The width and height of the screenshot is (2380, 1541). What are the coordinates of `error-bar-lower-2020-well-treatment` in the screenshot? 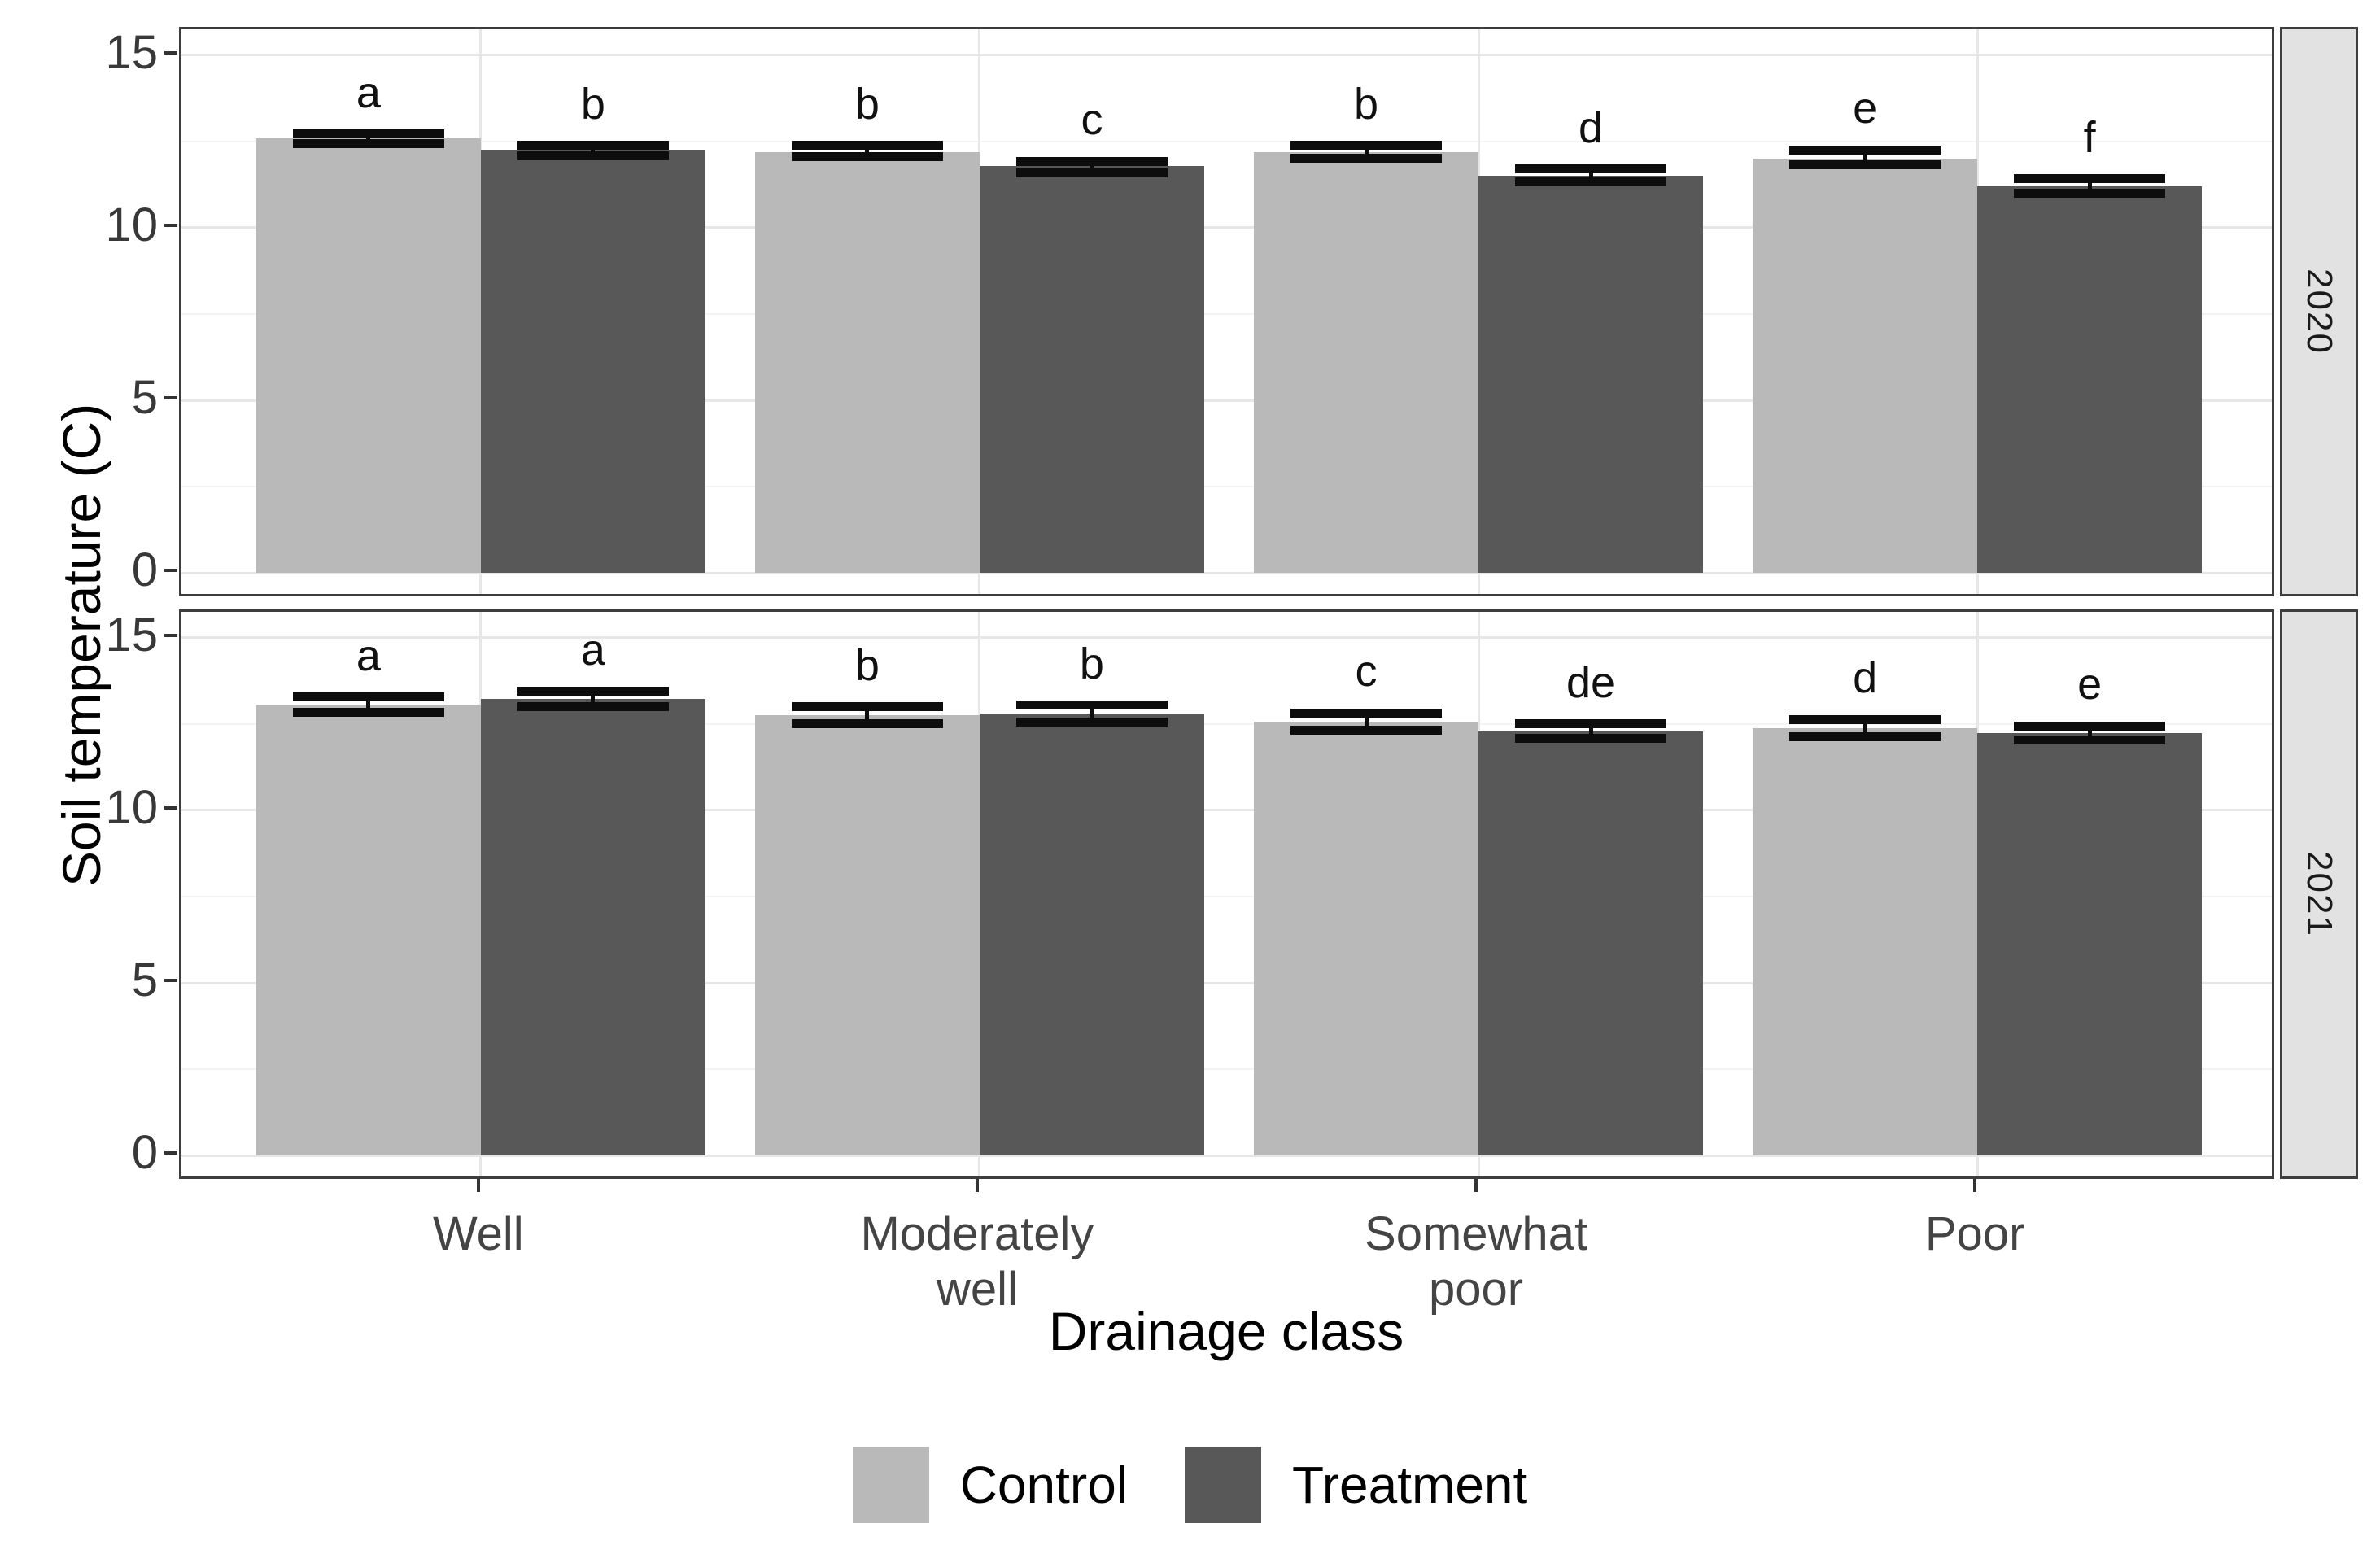 It's located at (593, 156).